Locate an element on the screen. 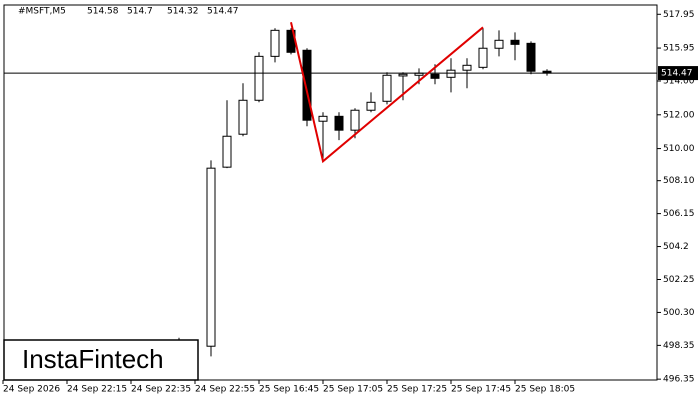 The image size is (700, 400). x-tick-label: 25 Sep 17:25 is located at coordinates (417, 390).